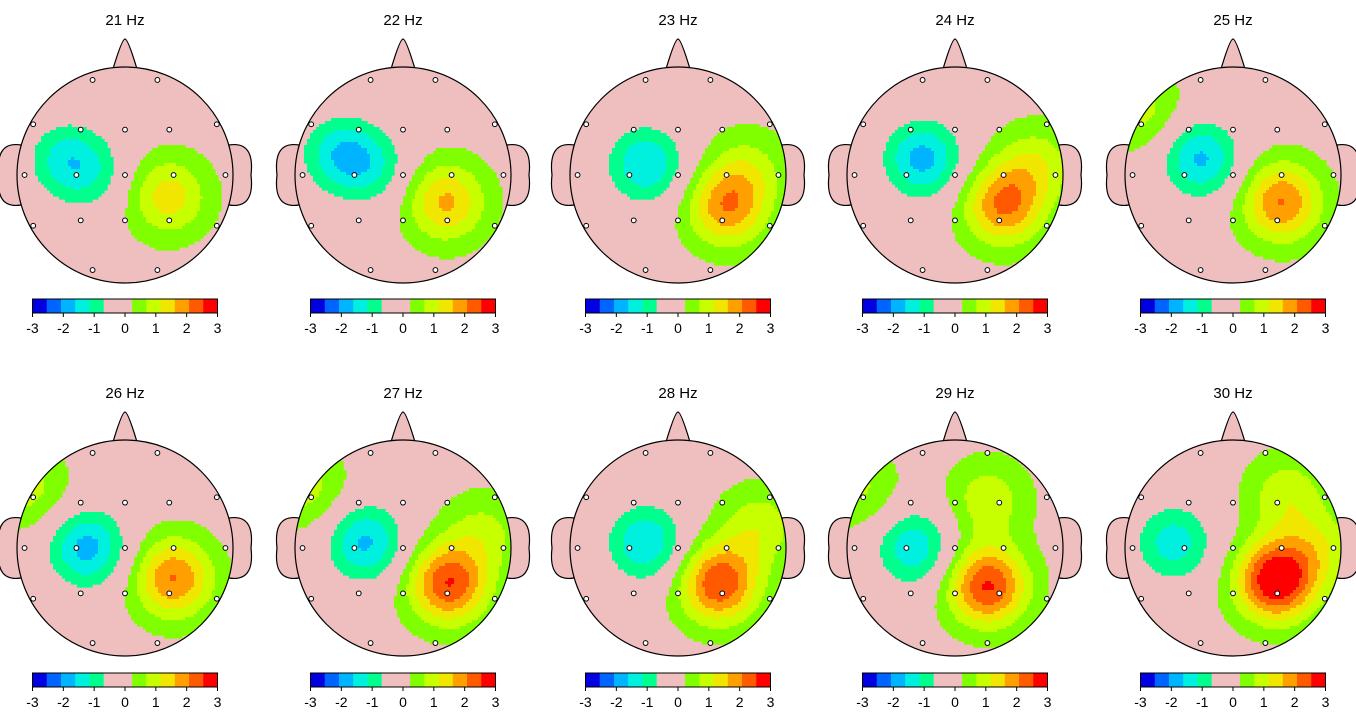  What do you see at coordinates (1326, 328) in the screenshot?
I see `colorbar-tick-label: 3` at bounding box center [1326, 328].